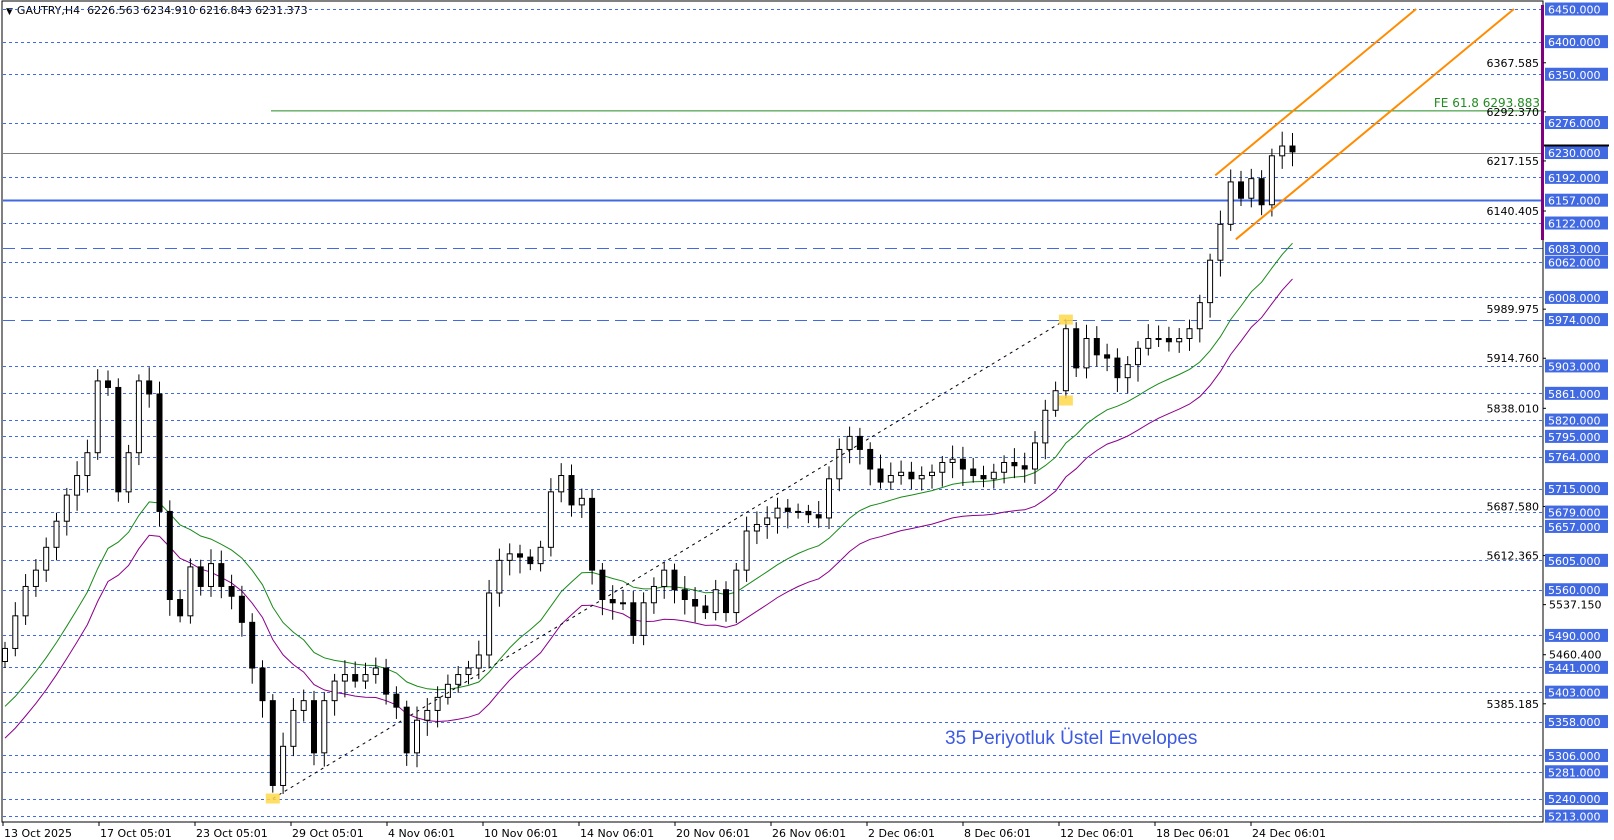 This screenshot has height=840, width=1614. What do you see at coordinates (38, 833) in the screenshot?
I see `time-tick-label: 13 Oct 2025` at bounding box center [38, 833].